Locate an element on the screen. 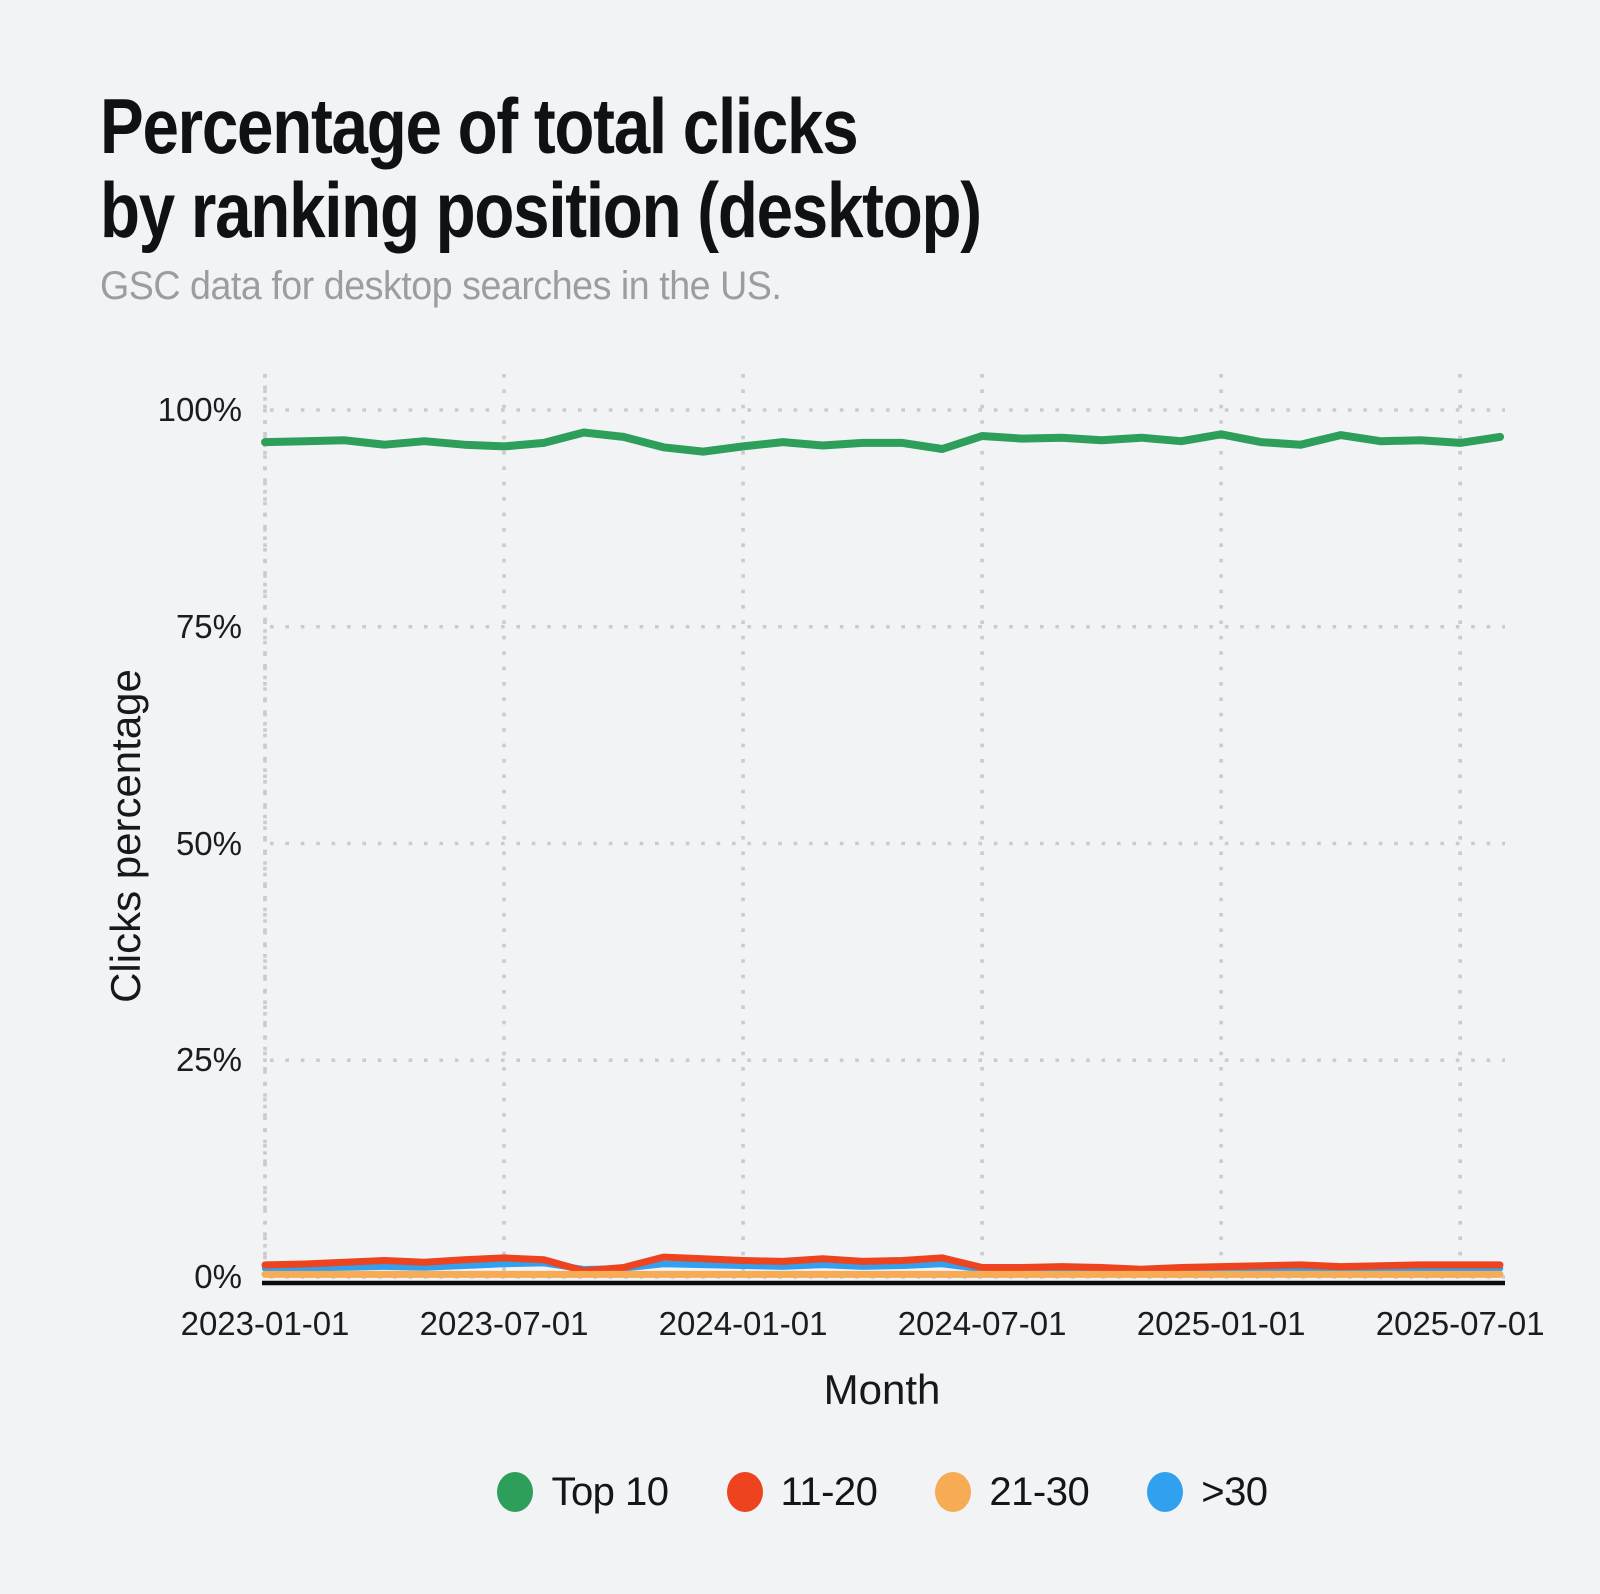 Image resolution: width=1600 pixels, height=1594 pixels. y-tick-label: 25% is located at coordinates (208, 1060).